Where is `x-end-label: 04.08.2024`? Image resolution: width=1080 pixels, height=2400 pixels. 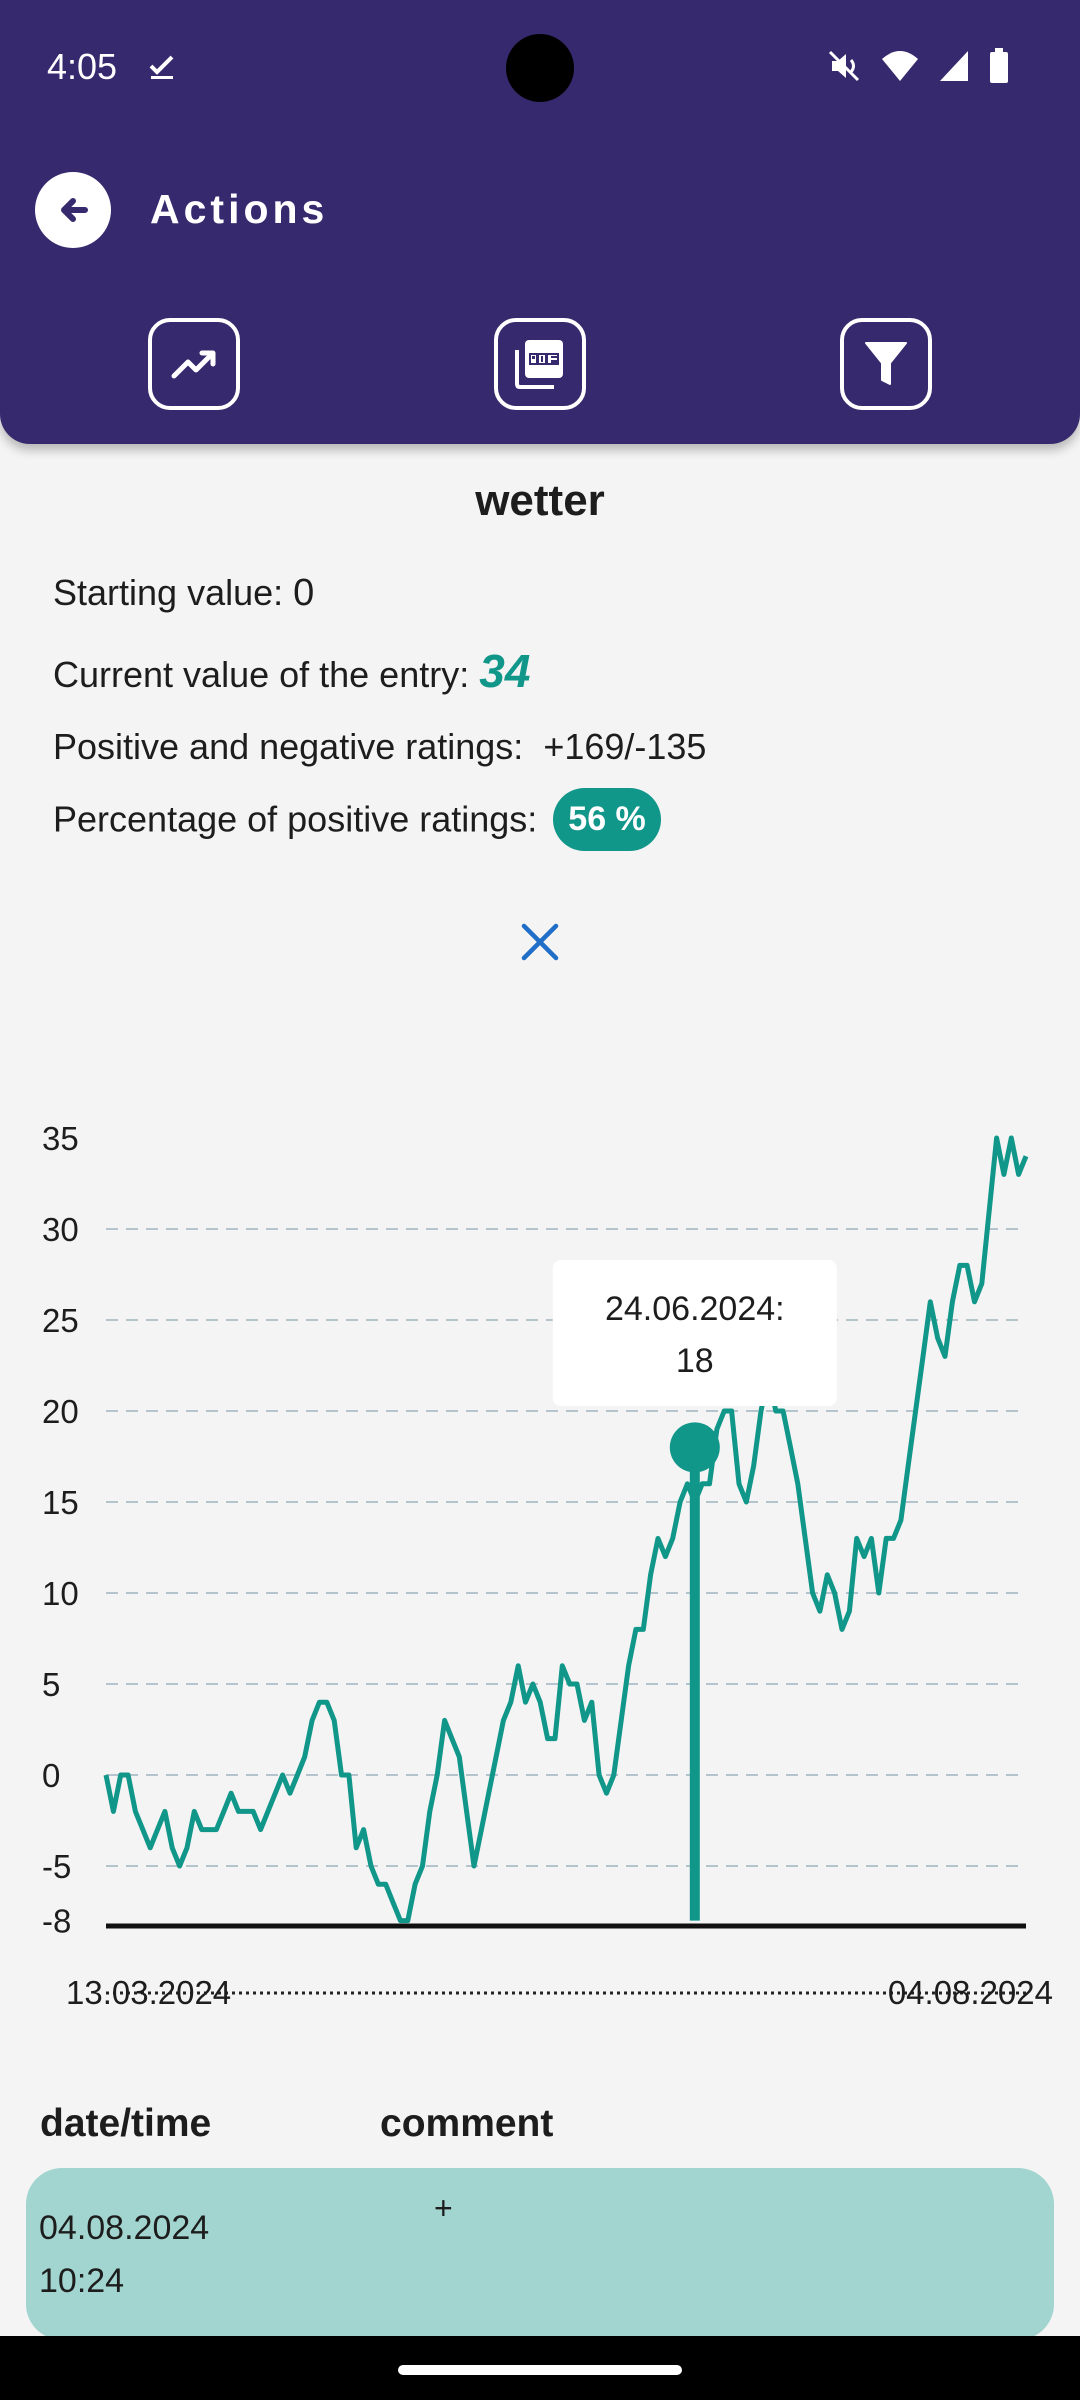
x-end-label: 04.08.2024 is located at coordinates (970, 1992).